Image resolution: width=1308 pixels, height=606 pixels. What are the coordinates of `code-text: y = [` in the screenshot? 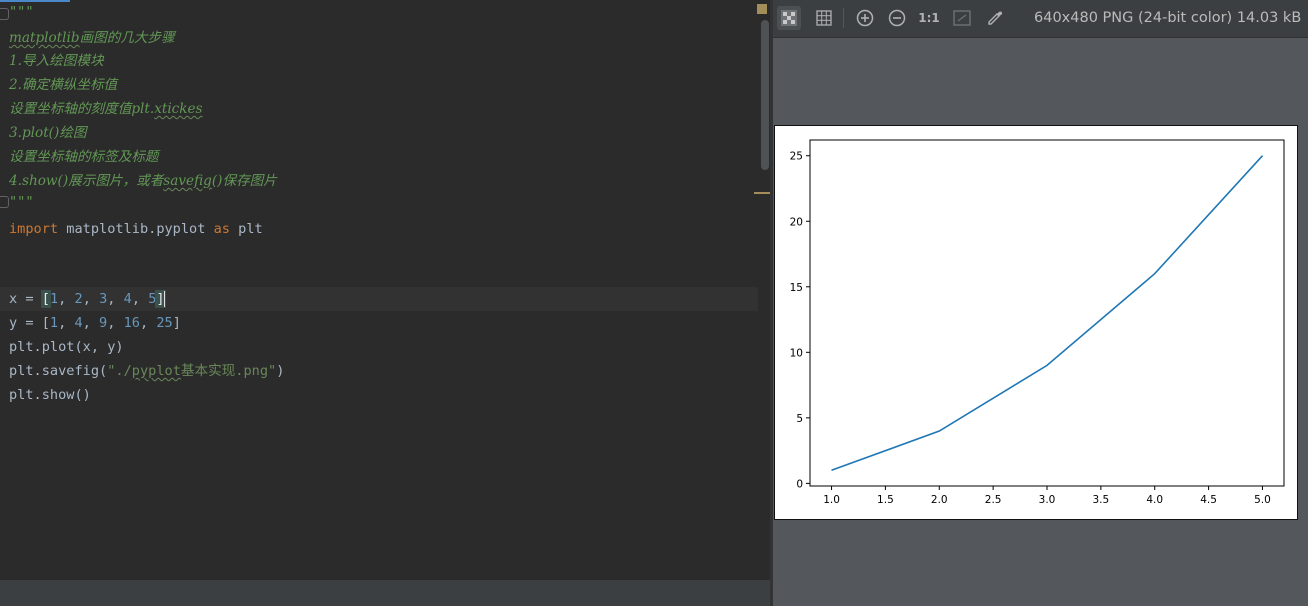 It's located at (29, 323).